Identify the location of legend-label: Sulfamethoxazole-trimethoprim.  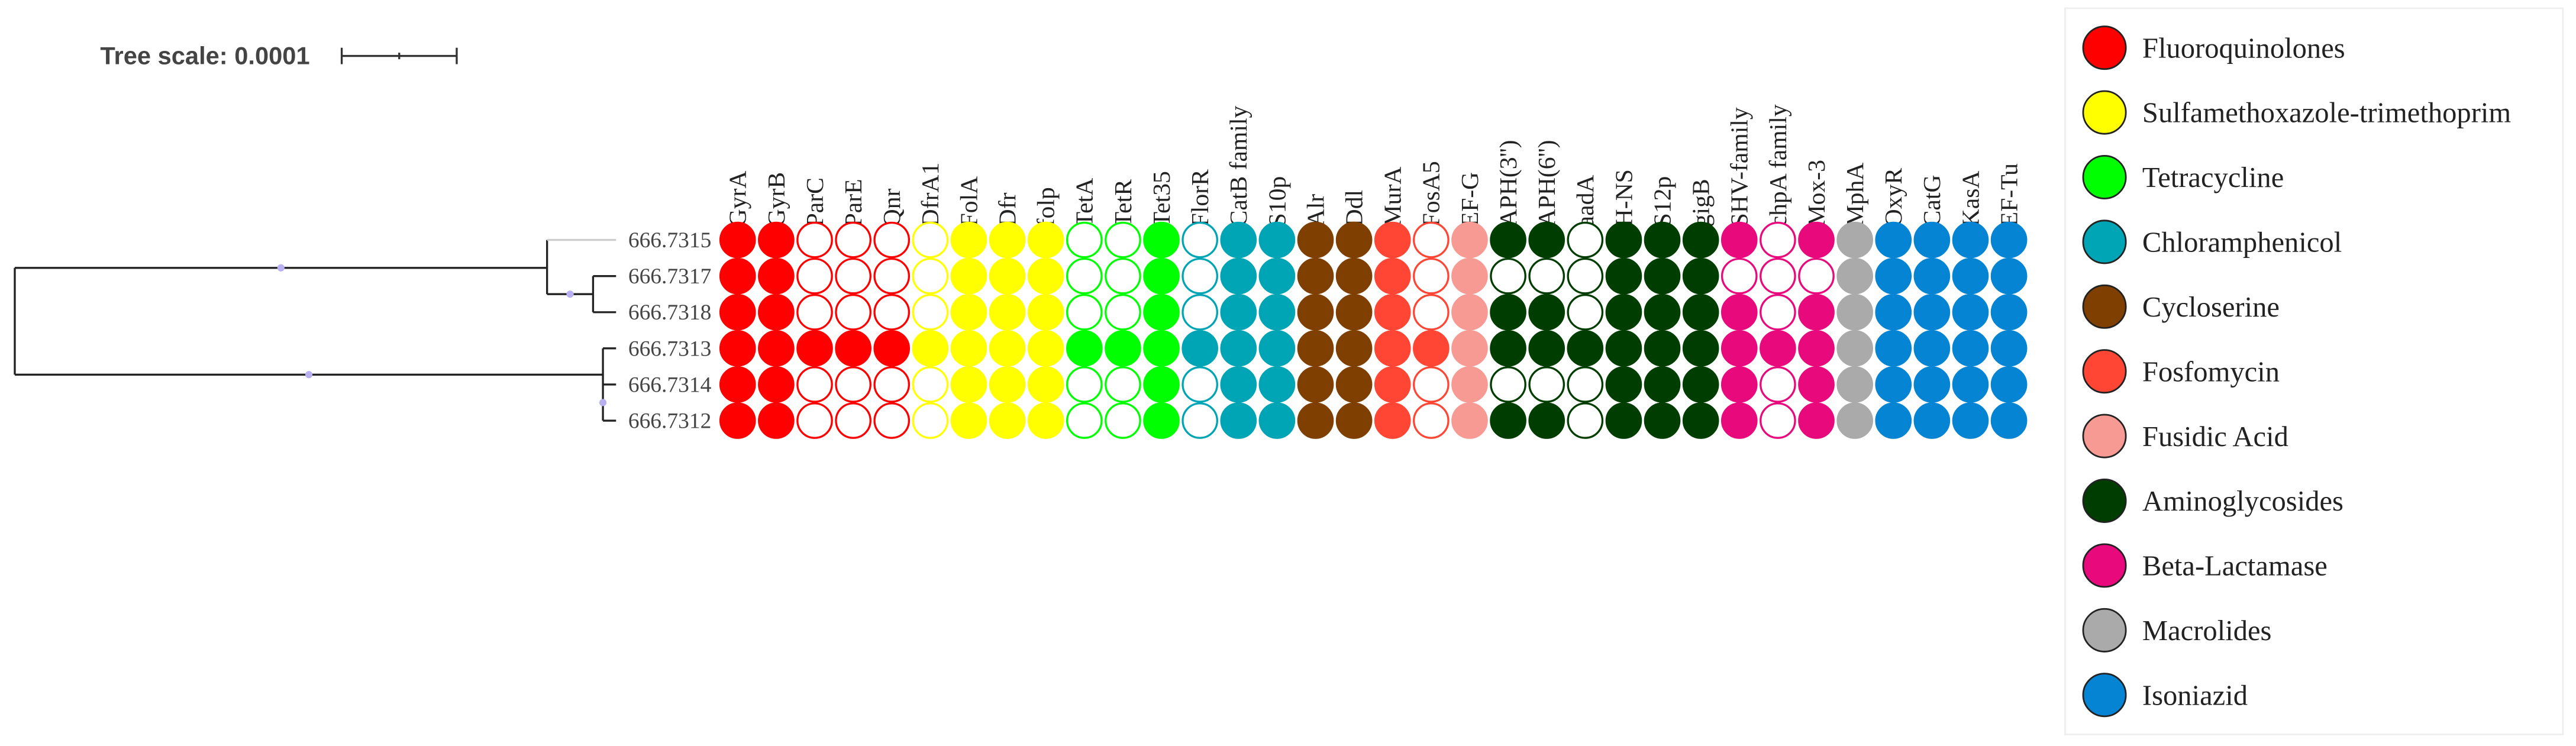
(2326, 113).